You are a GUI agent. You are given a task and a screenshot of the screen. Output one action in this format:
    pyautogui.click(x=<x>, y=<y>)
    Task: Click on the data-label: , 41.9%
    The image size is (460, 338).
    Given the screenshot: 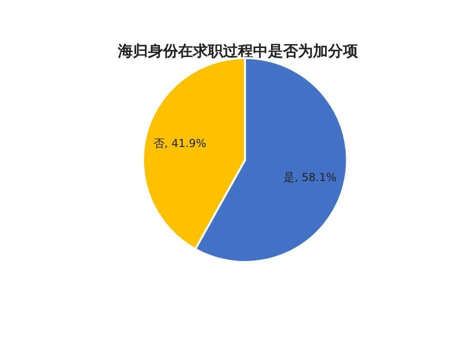 What is the action you would take?
    pyautogui.click(x=185, y=143)
    